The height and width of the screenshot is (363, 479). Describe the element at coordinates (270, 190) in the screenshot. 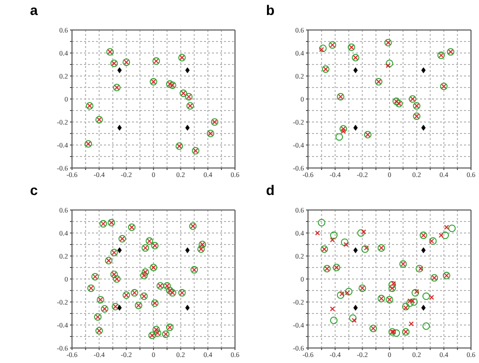

I see `chart-title: d` at that location.